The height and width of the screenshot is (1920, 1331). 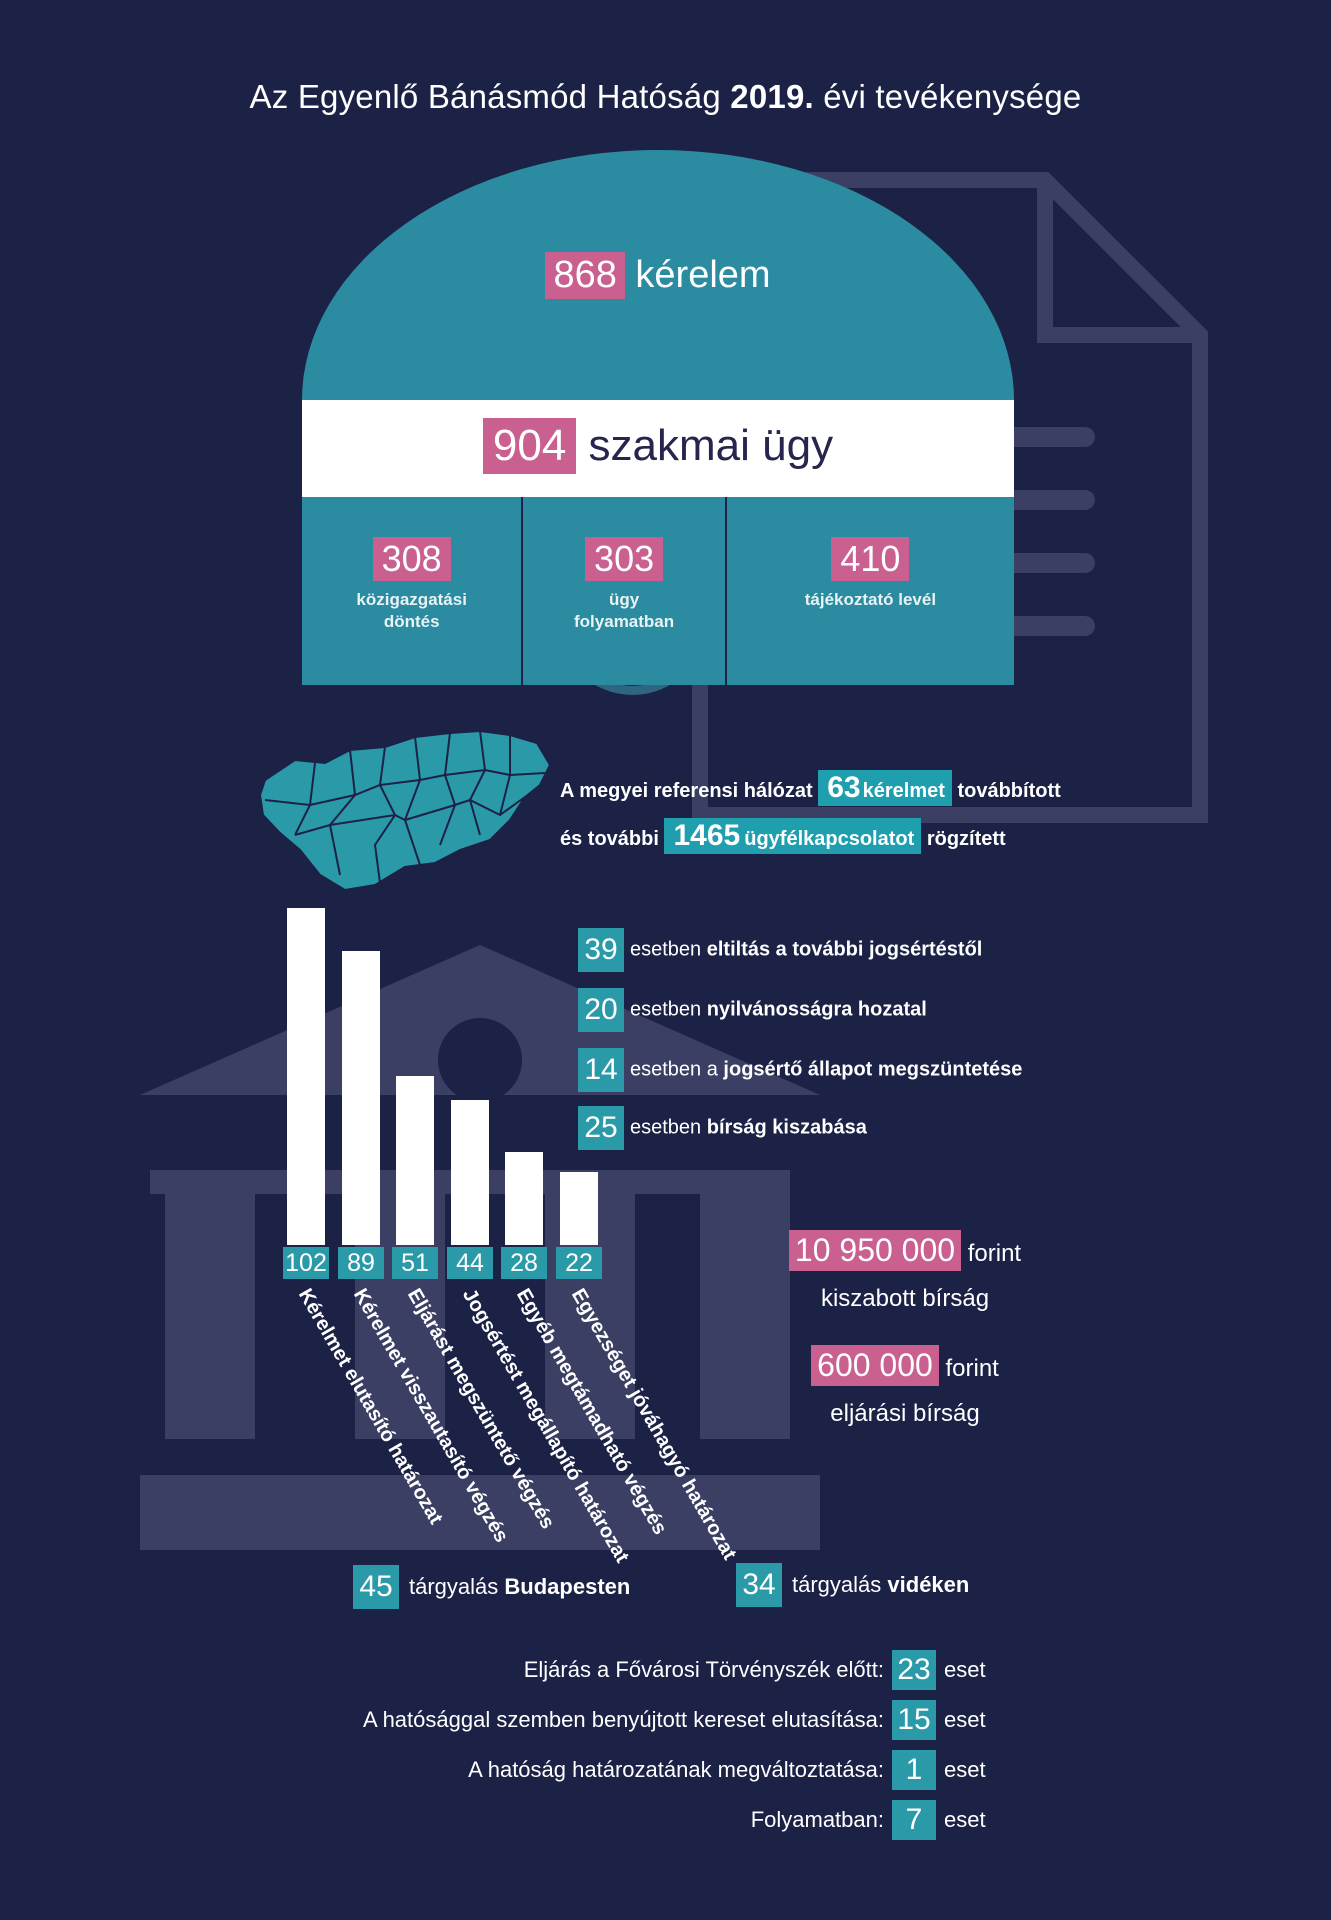 I want to click on court-row-4: Folyamatban: 7 eset, so click(x=595, y=1820).